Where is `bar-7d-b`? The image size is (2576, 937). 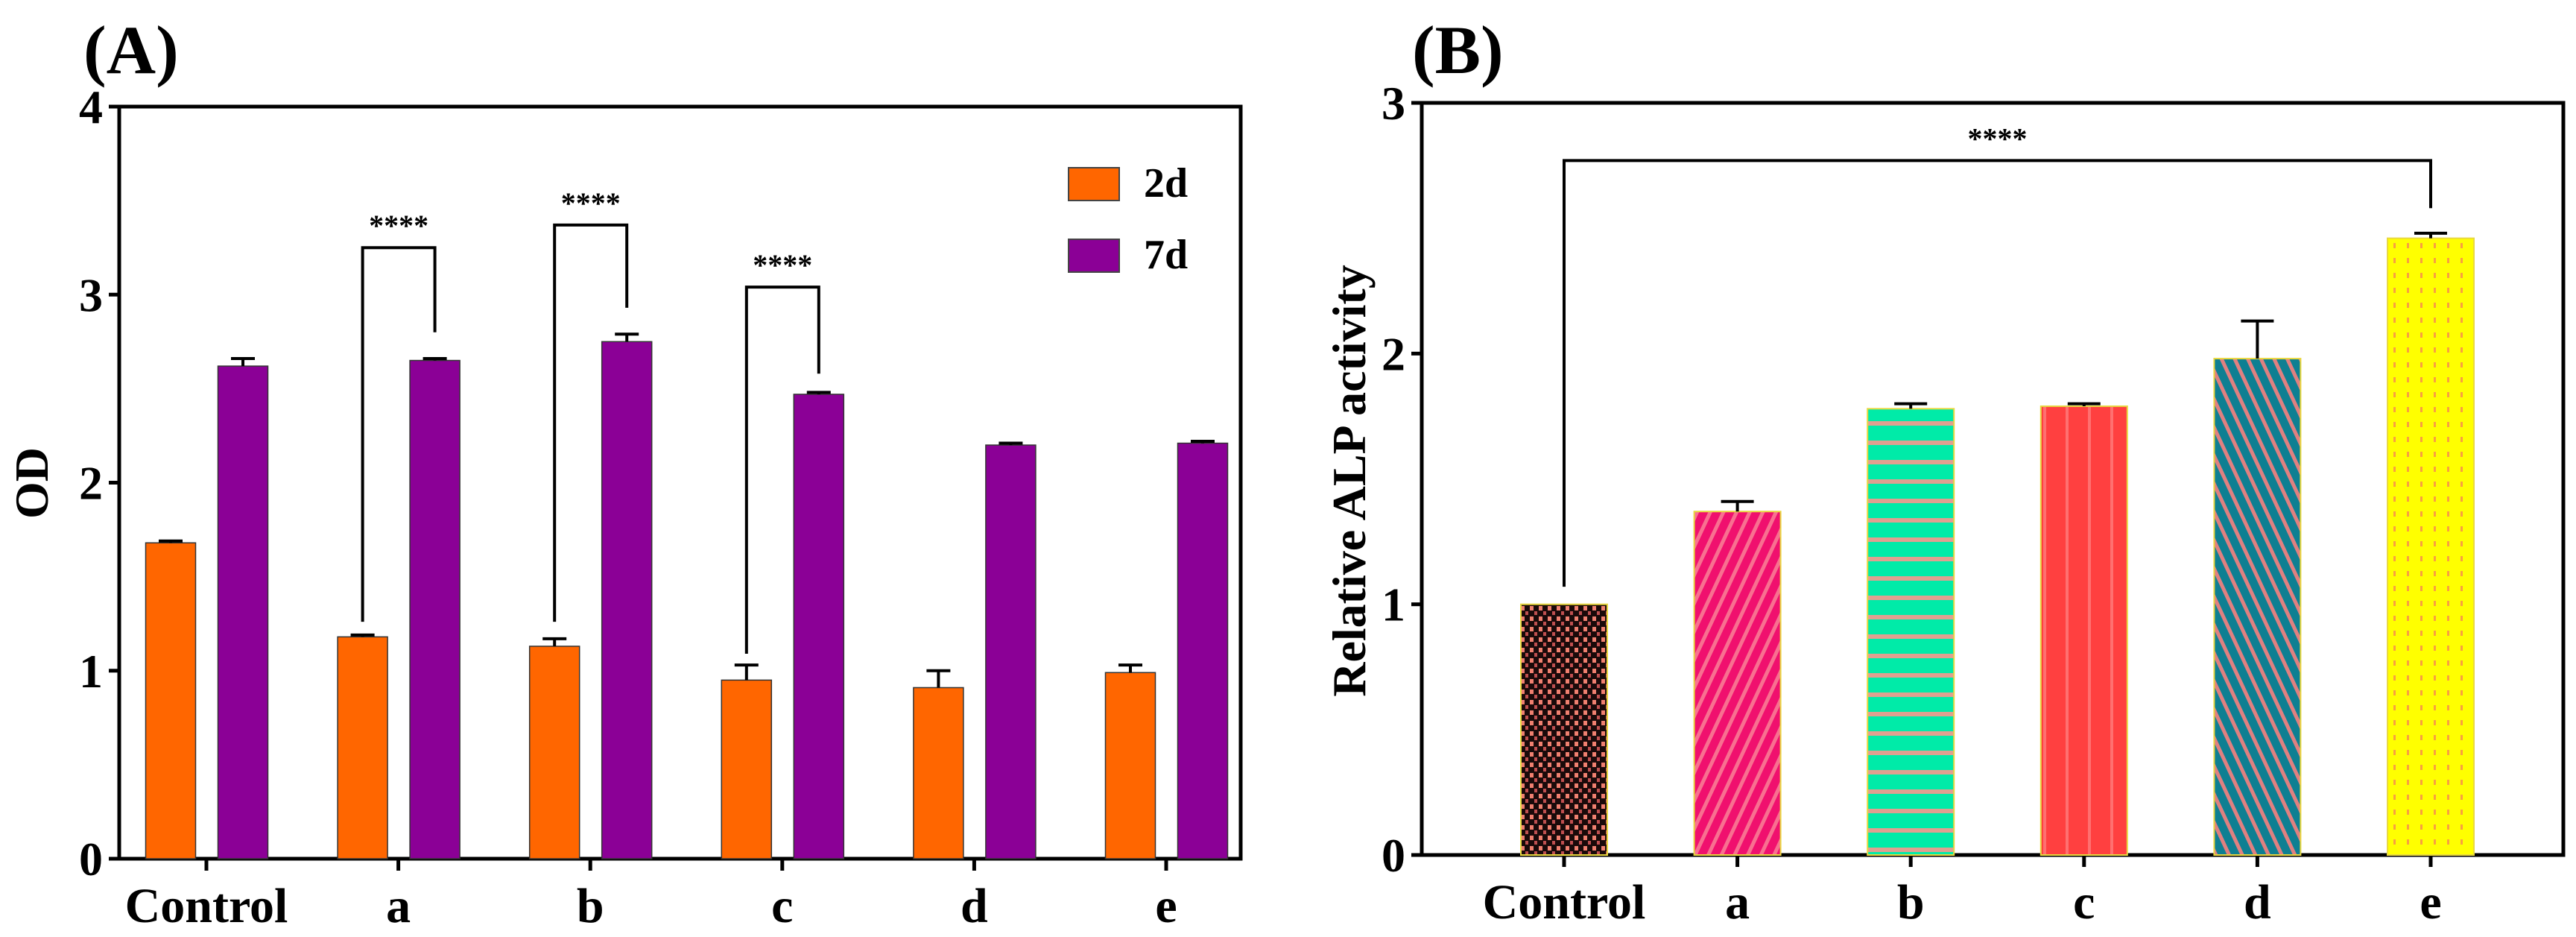
bar-7d-b is located at coordinates (627, 600).